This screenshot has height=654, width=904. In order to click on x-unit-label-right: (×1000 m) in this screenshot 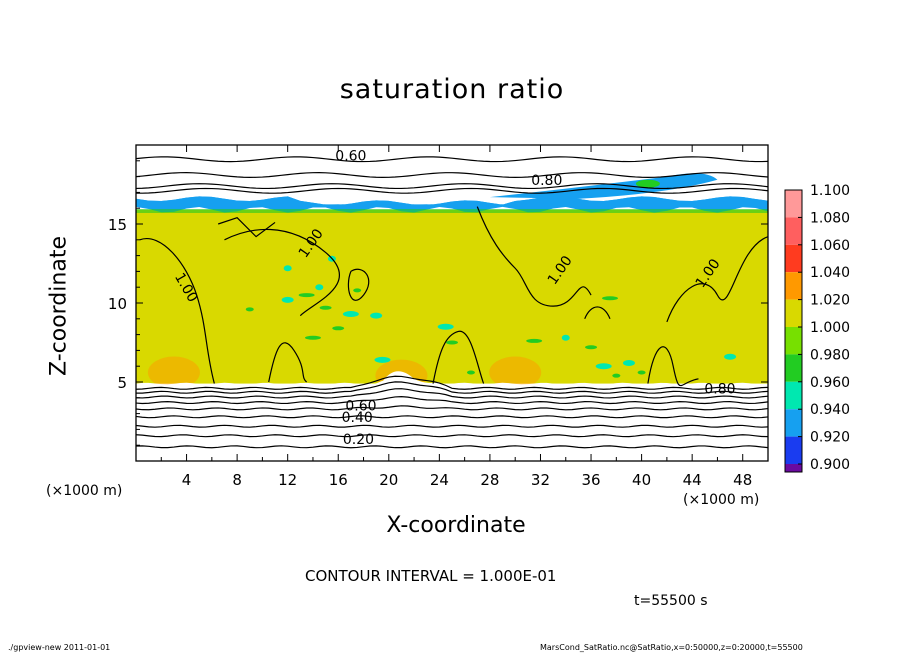, I will do `click(721, 500)`.